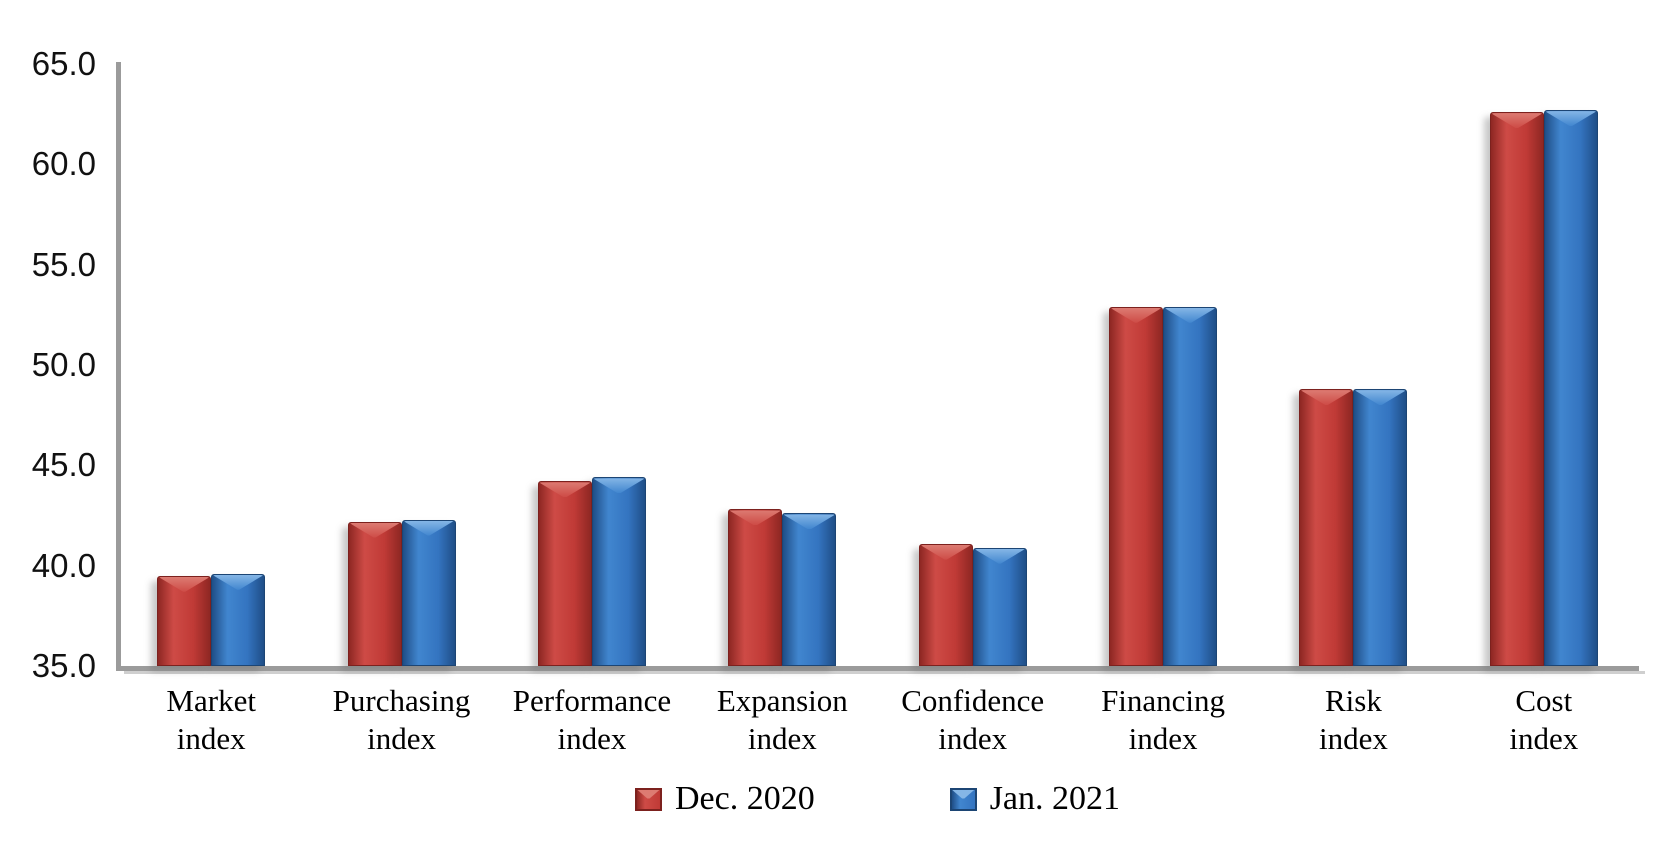 Image resolution: width=1659 pixels, height=859 pixels. What do you see at coordinates (1190, 486) in the screenshot?
I see `bar-jan-2021-financing-index` at bounding box center [1190, 486].